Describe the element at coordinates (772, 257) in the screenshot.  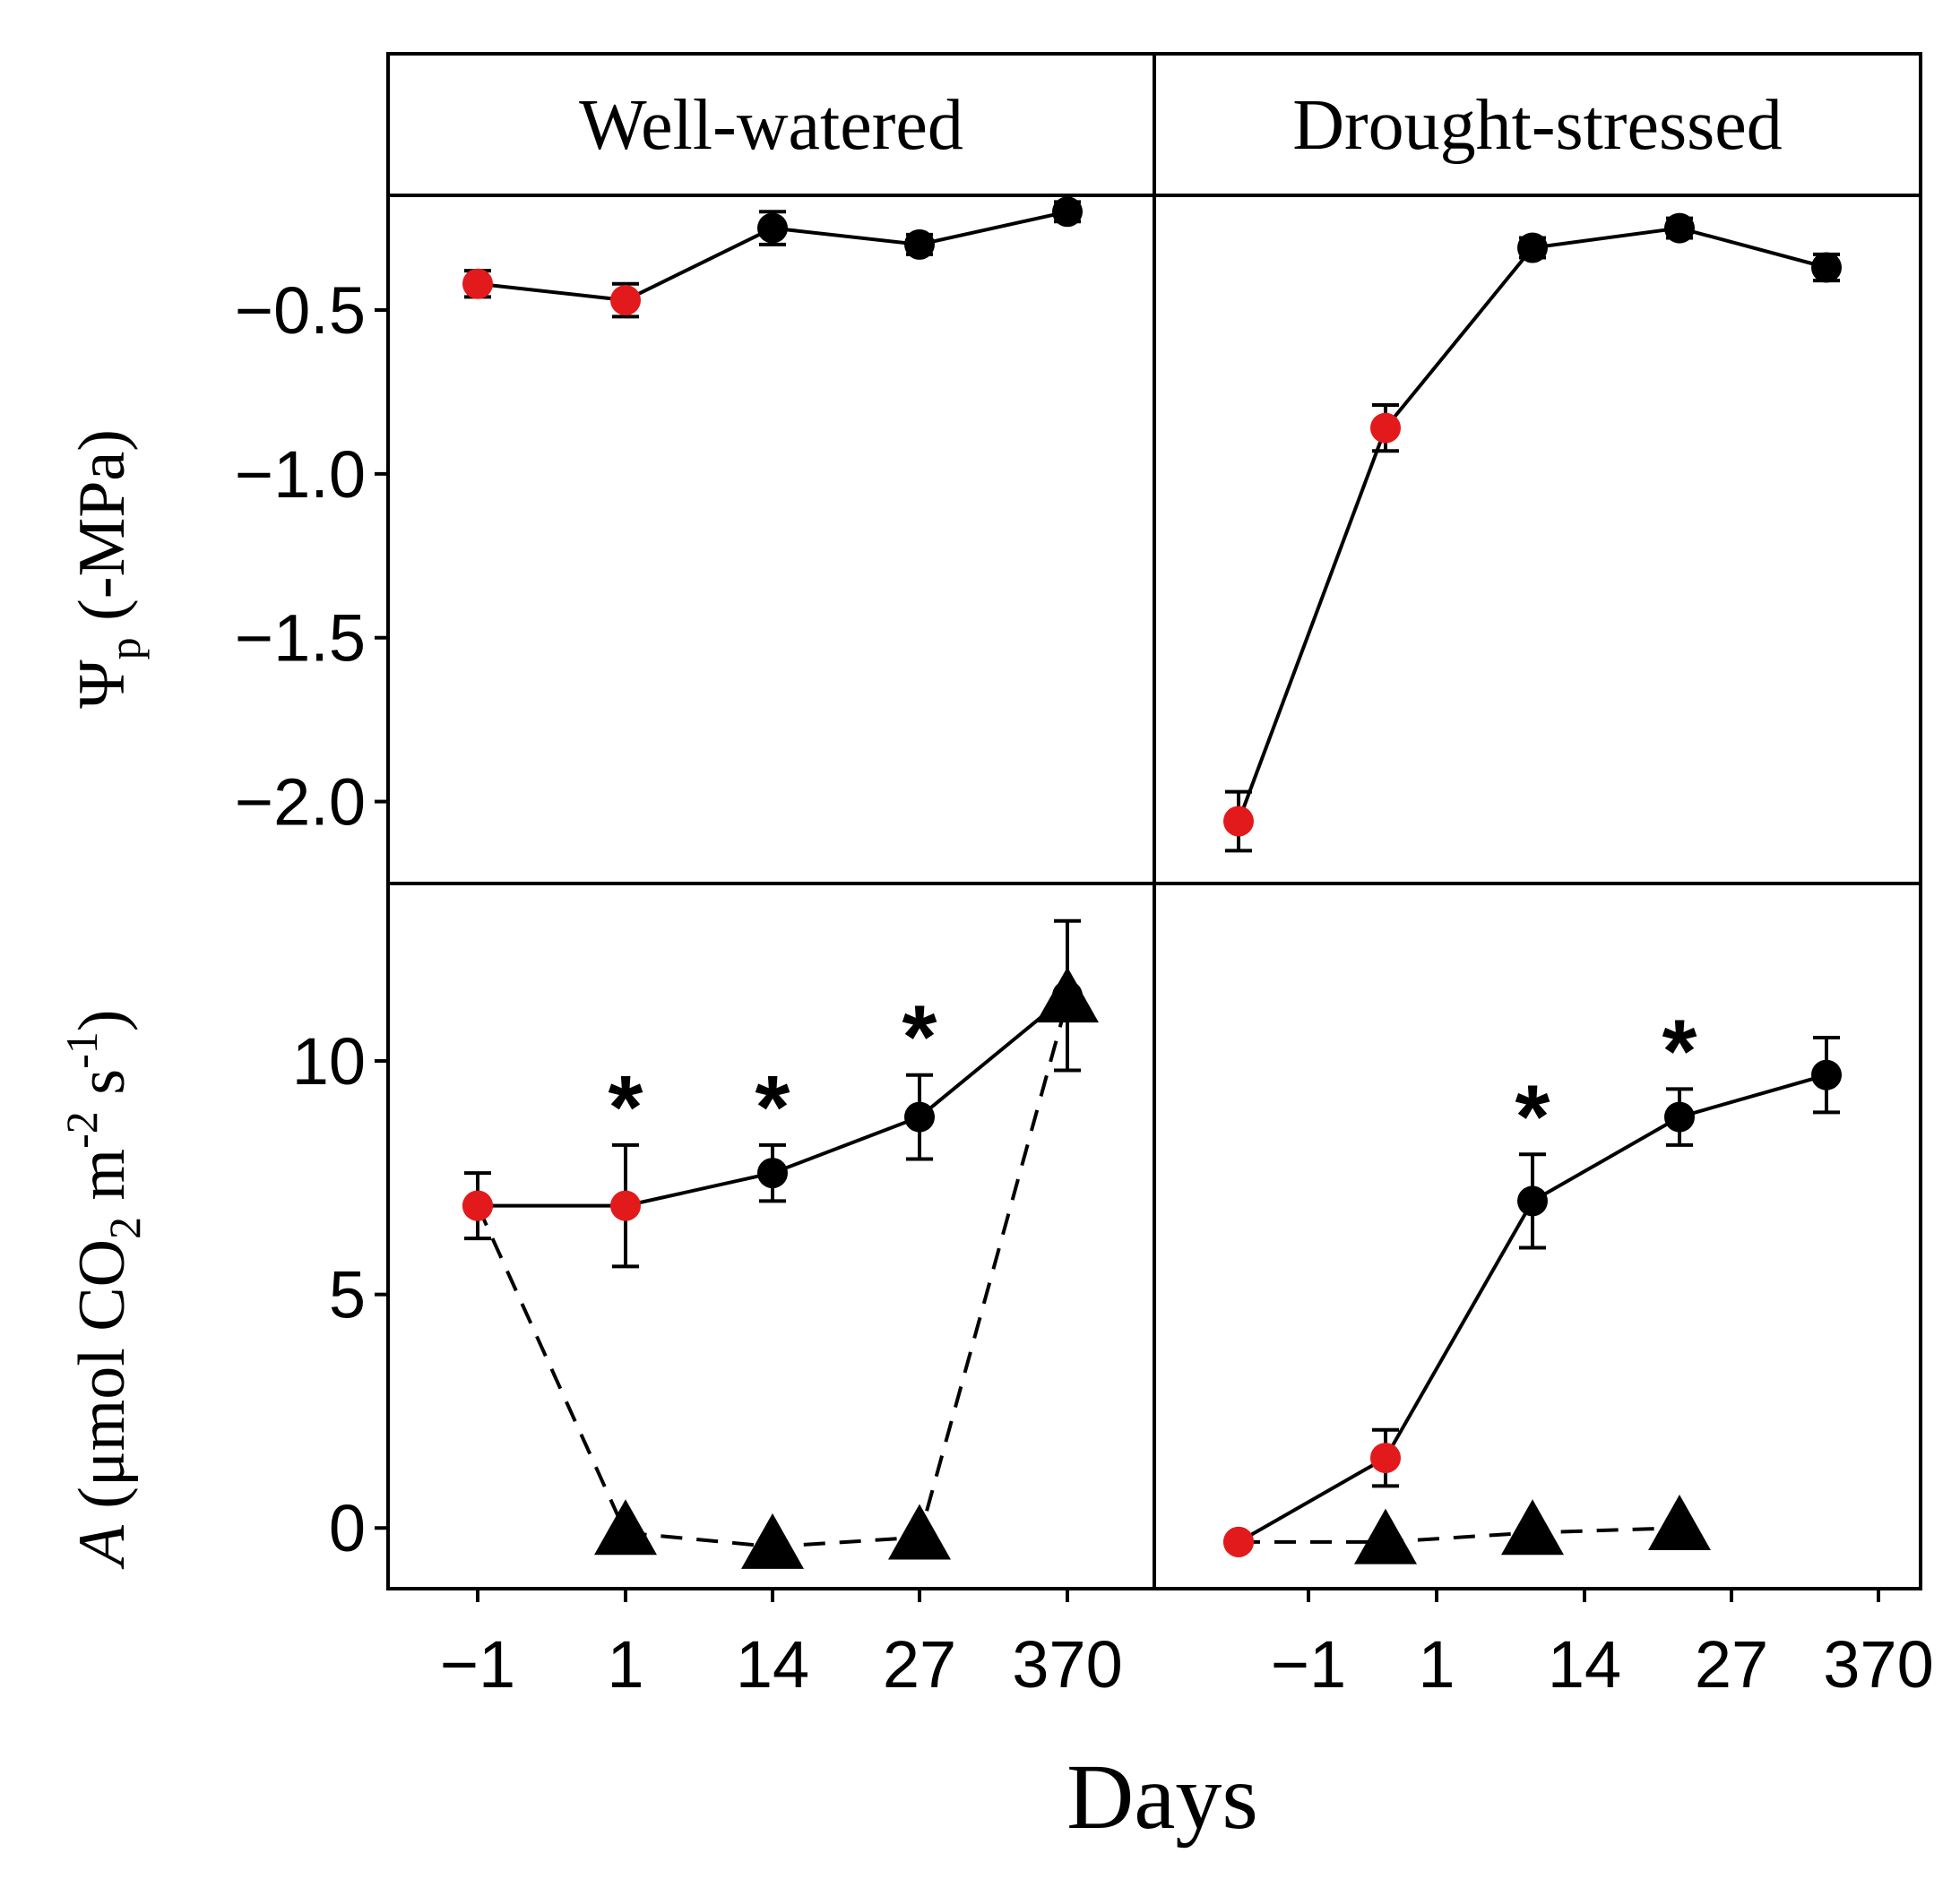
I see `panel-psi-well-watered` at that location.